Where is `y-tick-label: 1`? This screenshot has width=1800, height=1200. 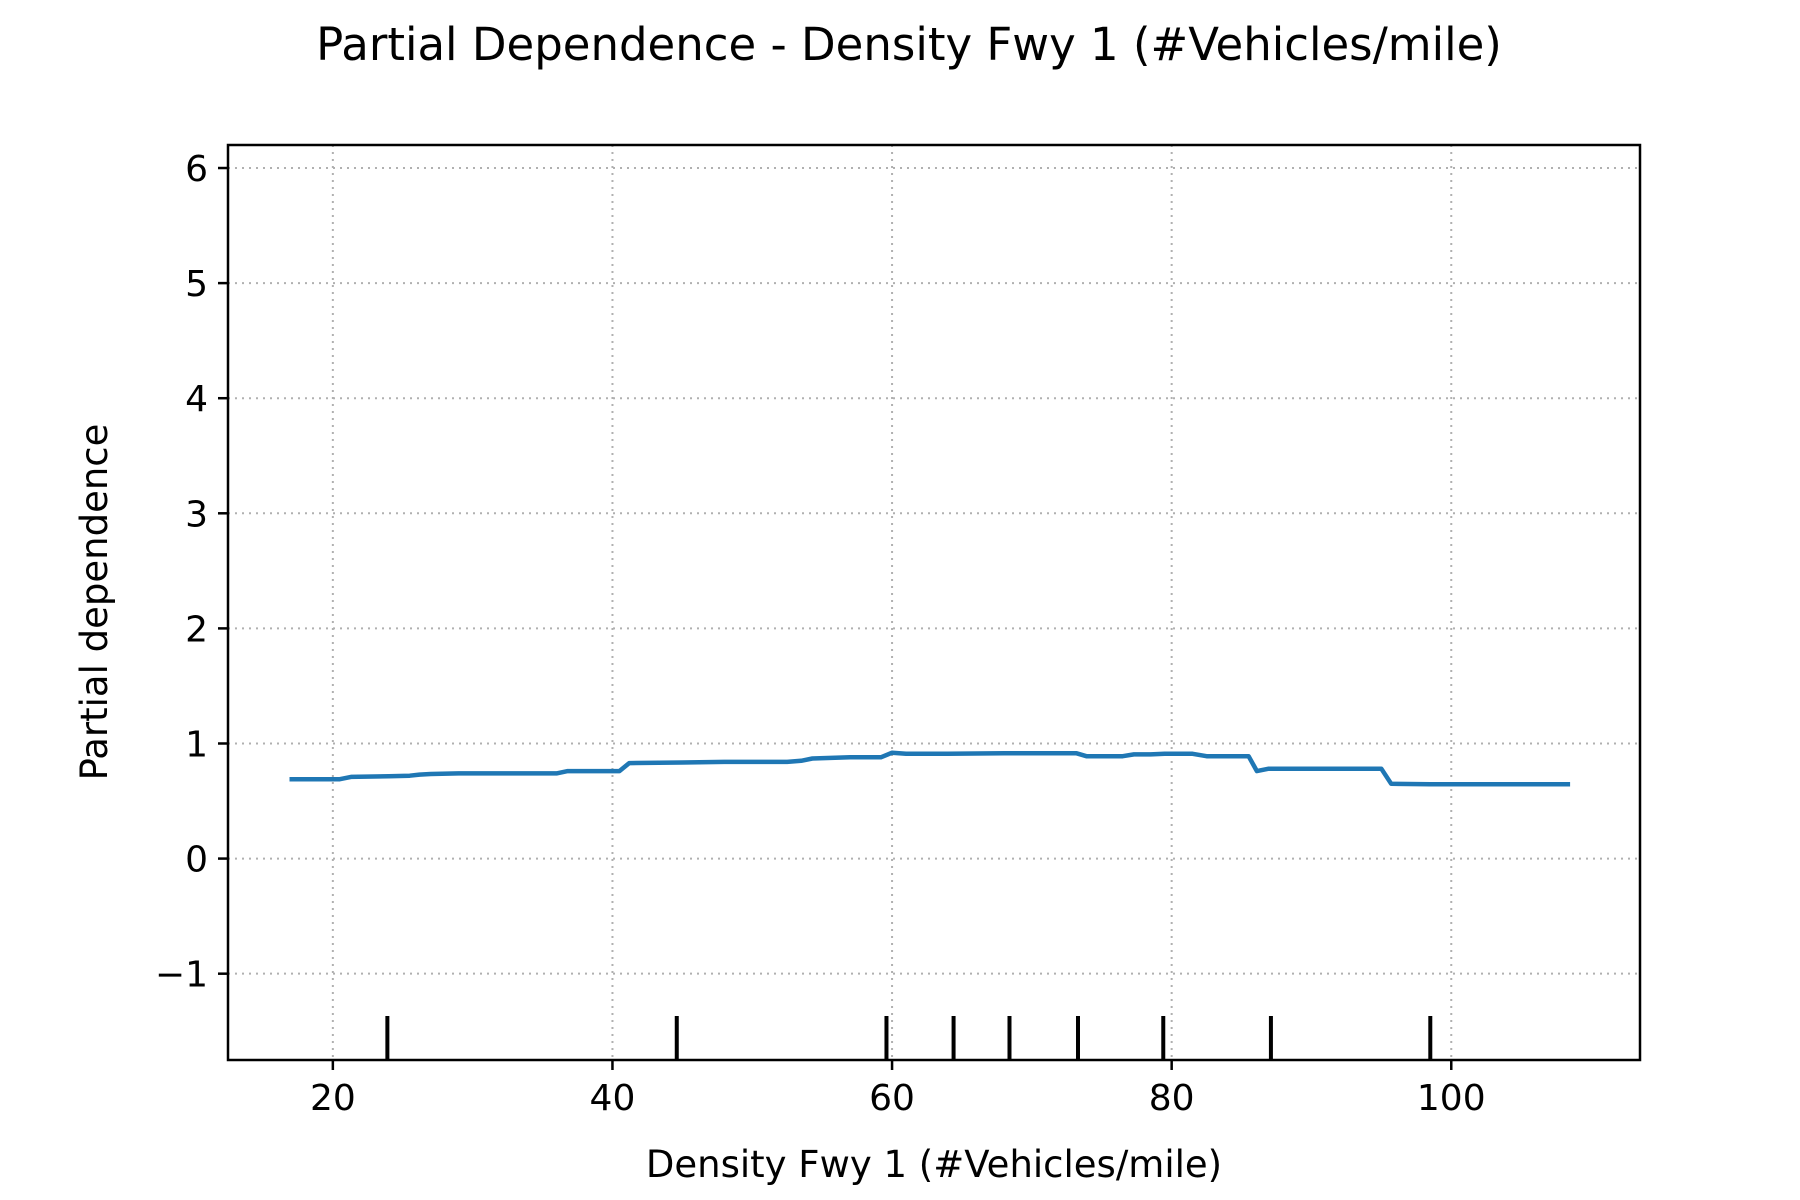
y-tick-label: 1 is located at coordinates (196, 744).